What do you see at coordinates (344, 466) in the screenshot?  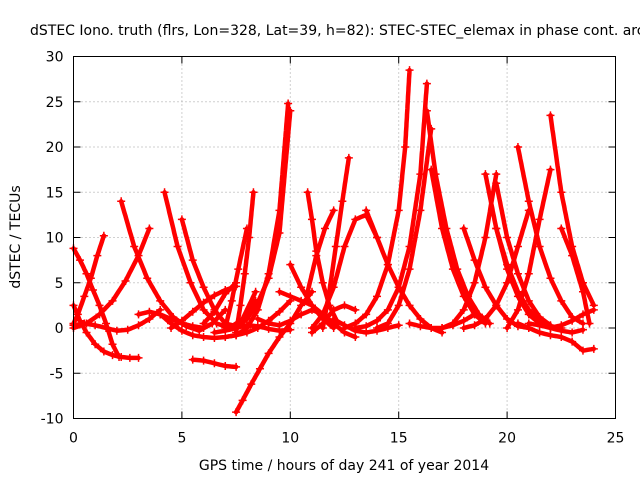 I see `x-axis-label: GPS time / hours of day 241 of year 2014` at bounding box center [344, 466].